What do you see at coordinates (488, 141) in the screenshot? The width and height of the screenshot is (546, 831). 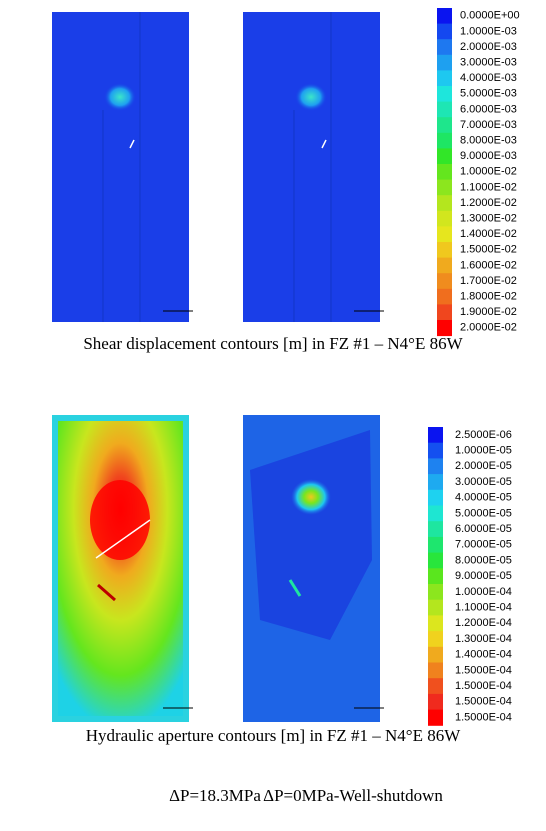 I see `legend-label: 8.0000E-03` at bounding box center [488, 141].